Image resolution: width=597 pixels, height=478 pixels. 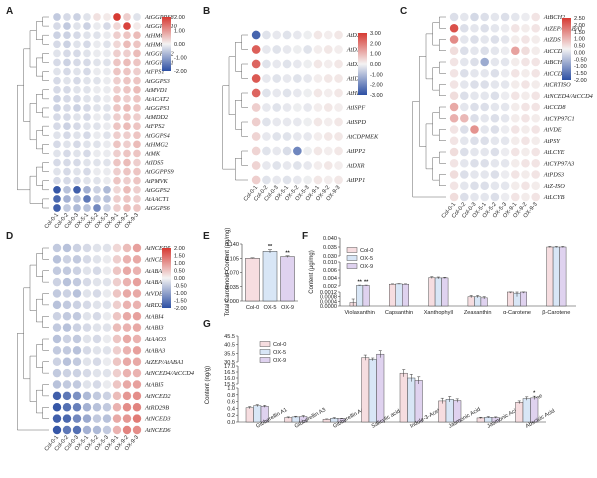 I want to click on row-label: AtISPF, so click(x=356, y=108).